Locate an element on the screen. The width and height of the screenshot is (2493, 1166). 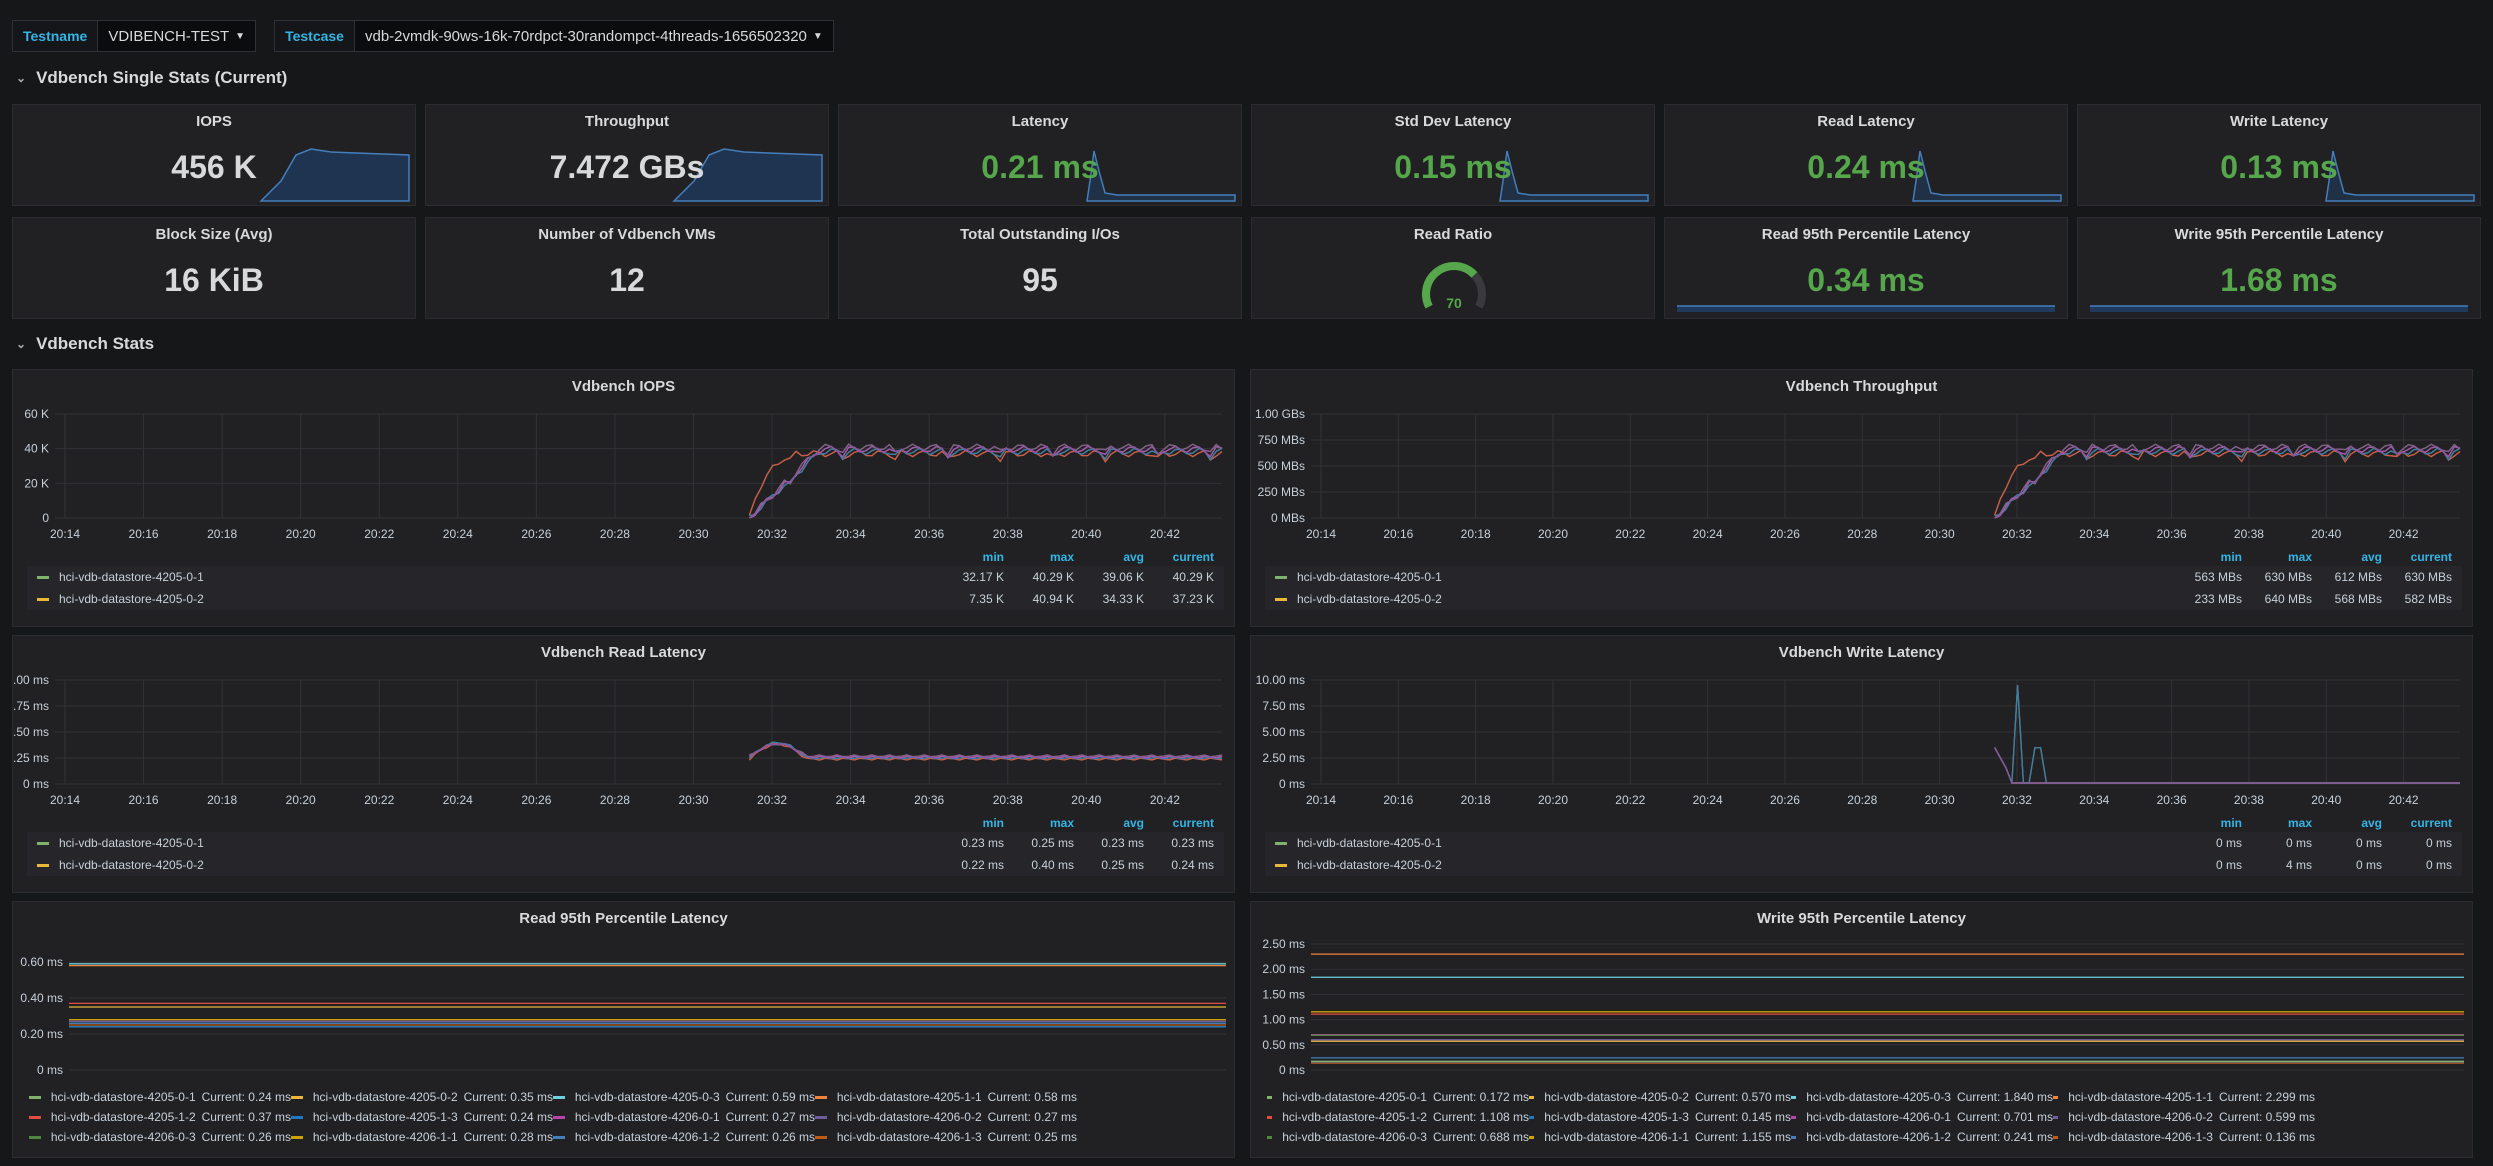
graph-title: Write 95th Percentile Latency is located at coordinates (1861, 918).